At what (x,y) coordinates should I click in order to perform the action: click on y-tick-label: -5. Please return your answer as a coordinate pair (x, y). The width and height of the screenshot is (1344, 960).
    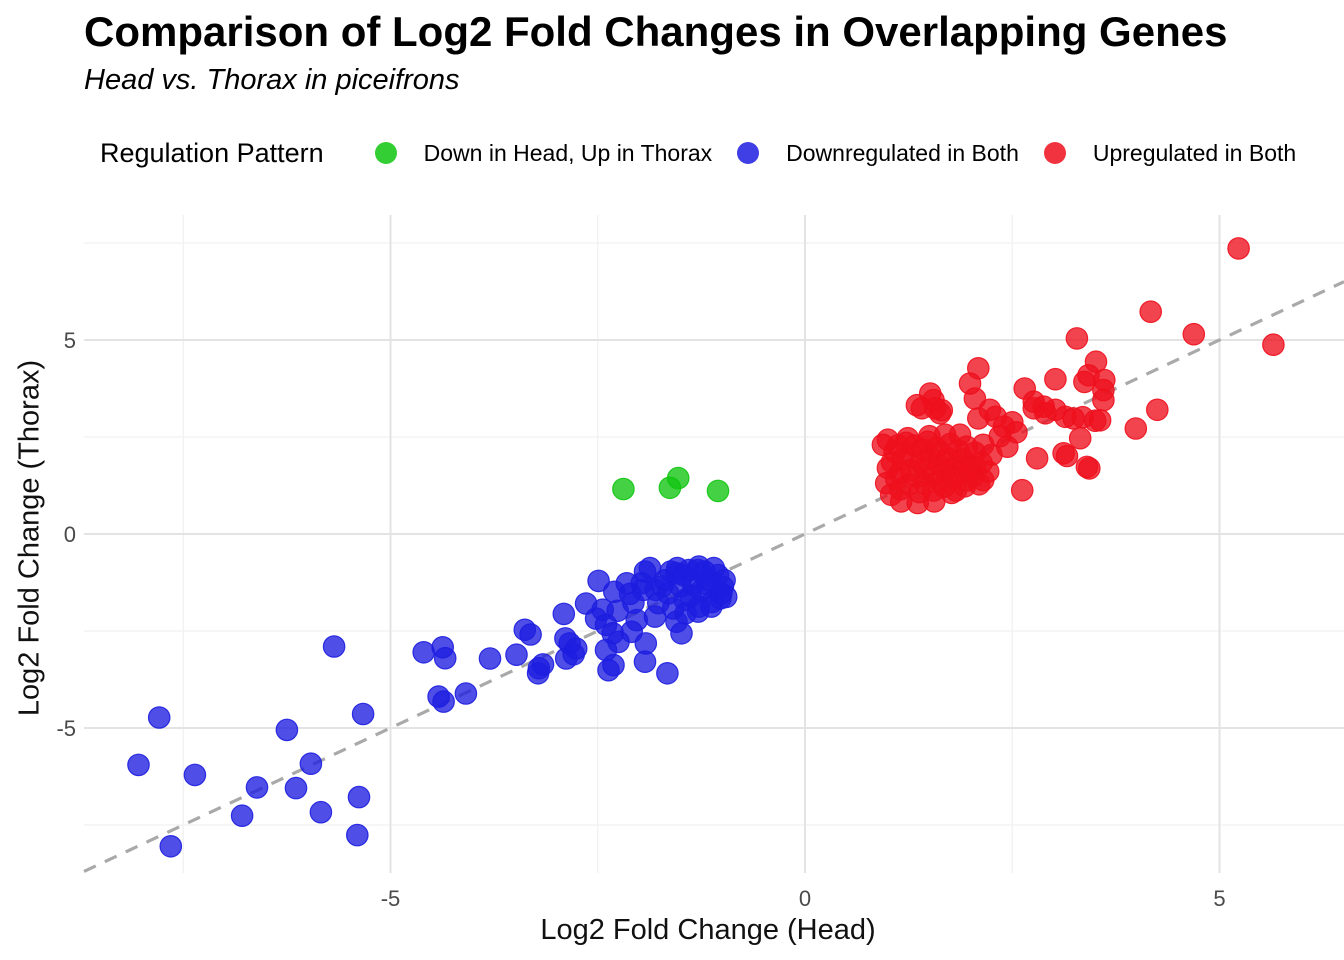
    Looking at the image, I should click on (66, 728).